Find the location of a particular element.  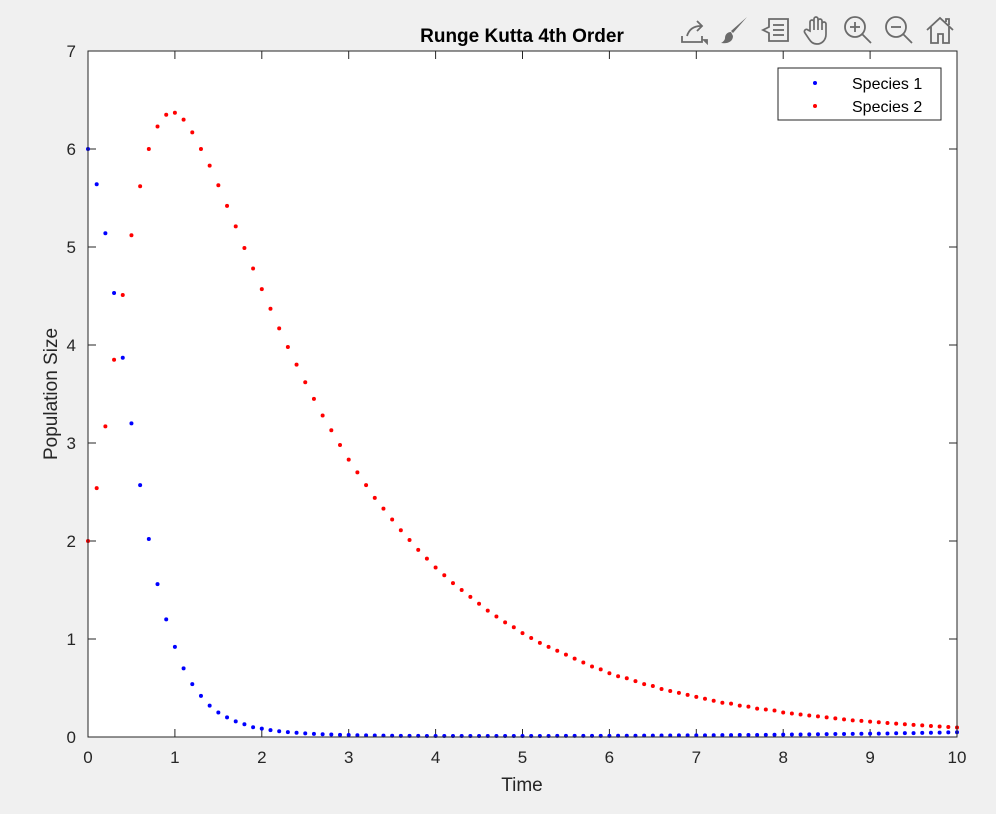

x-tick-label: 8 is located at coordinates (782, 757).